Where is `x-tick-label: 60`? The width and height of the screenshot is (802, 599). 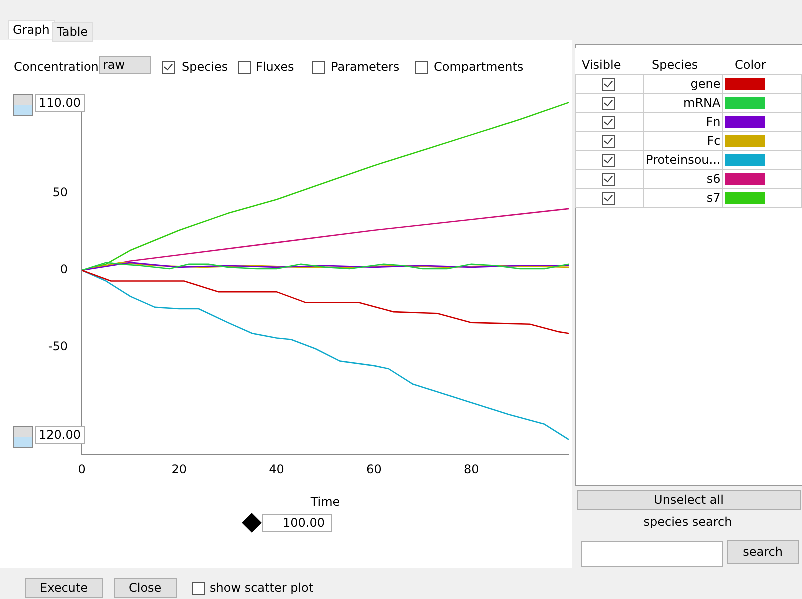 x-tick-label: 60 is located at coordinates (374, 469).